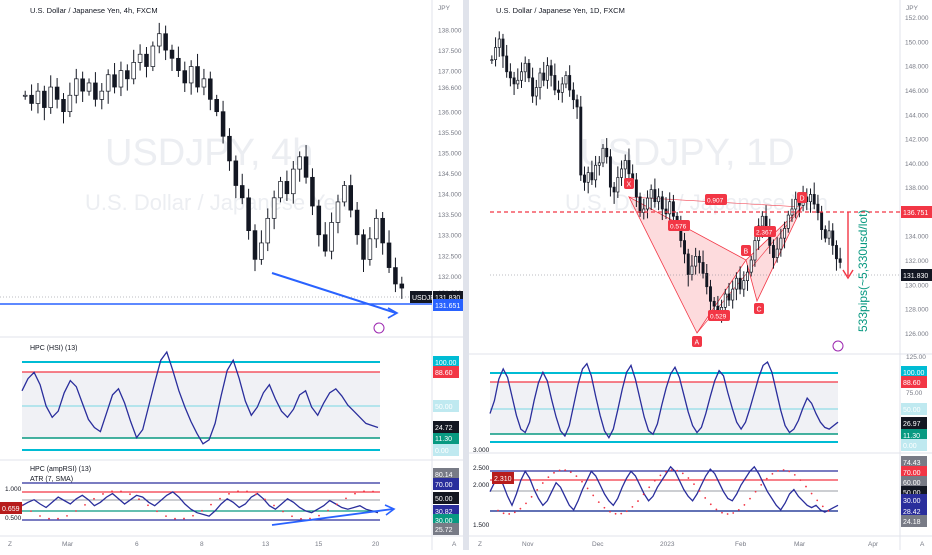 This screenshot has width=932, height=555. Describe the element at coordinates (917, 67) in the screenshot. I see `right-price-tick: 148.000` at that location.